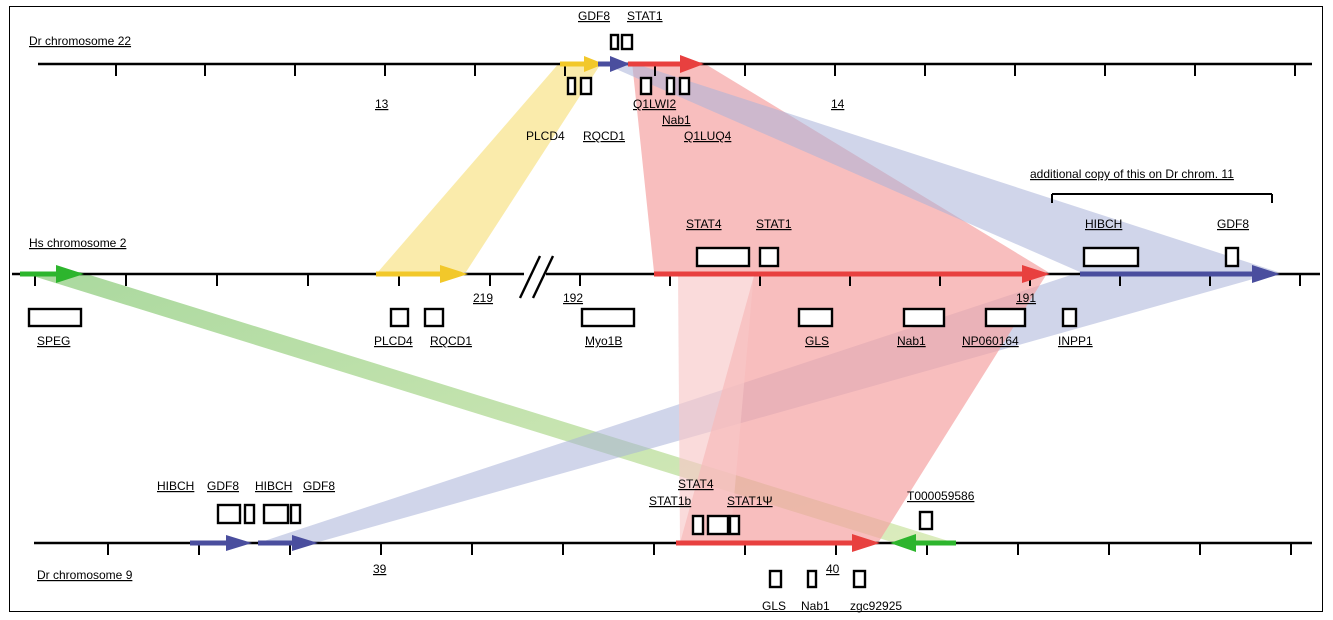  Describe the element at coordinates (684, 86) in the screenshot. I see `gene-box-q1luq4` at that location.